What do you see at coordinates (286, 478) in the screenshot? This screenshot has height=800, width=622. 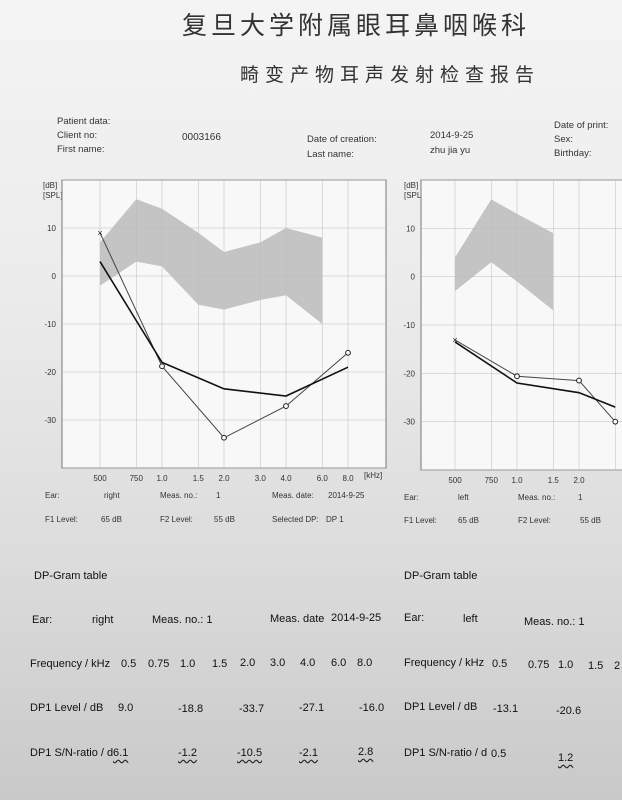 I see `chart-right-x-tick: 4.0` at bounding box center [286, 478].